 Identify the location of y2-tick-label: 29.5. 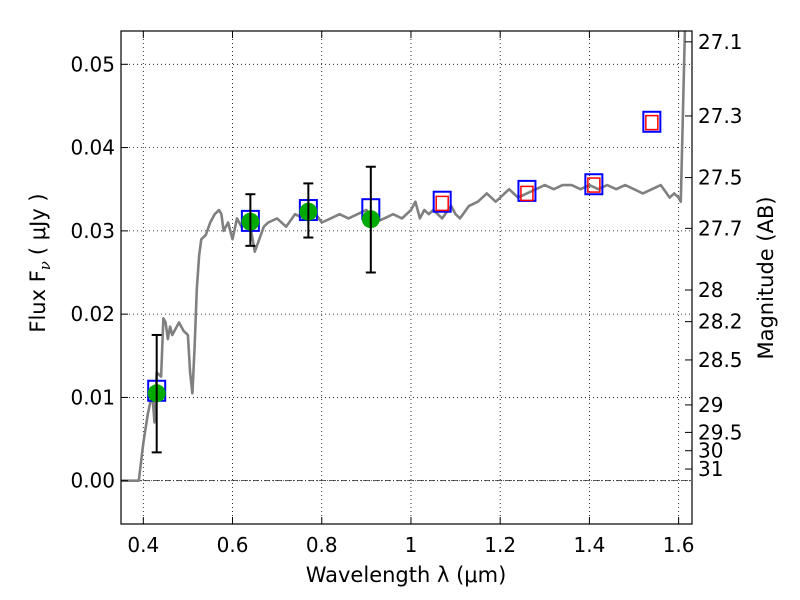
(720, 432).